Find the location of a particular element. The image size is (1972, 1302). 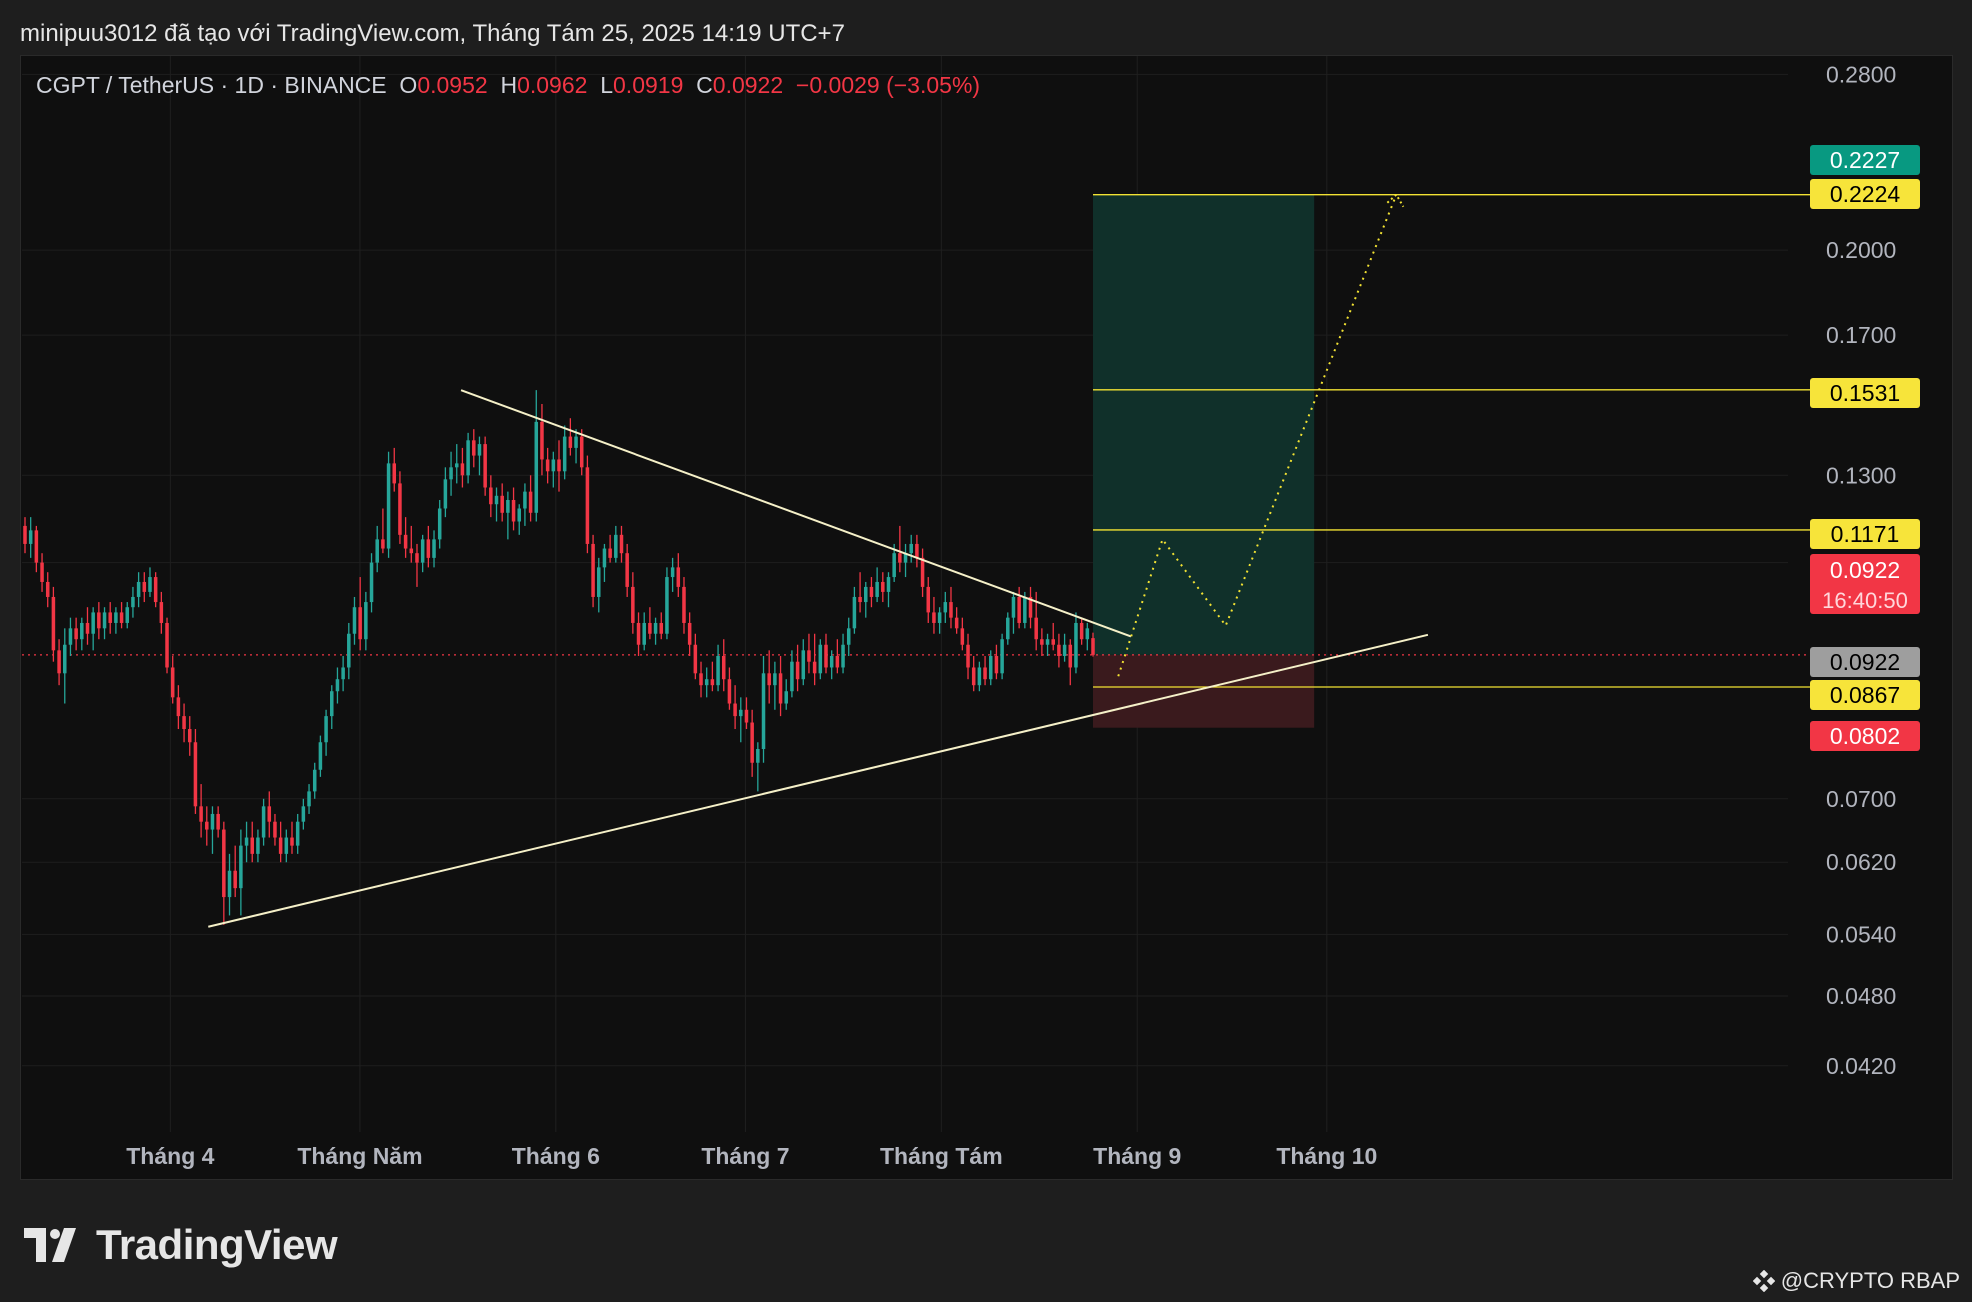

tradingview-logo: TradingView is located at coordinates (181, 1244).